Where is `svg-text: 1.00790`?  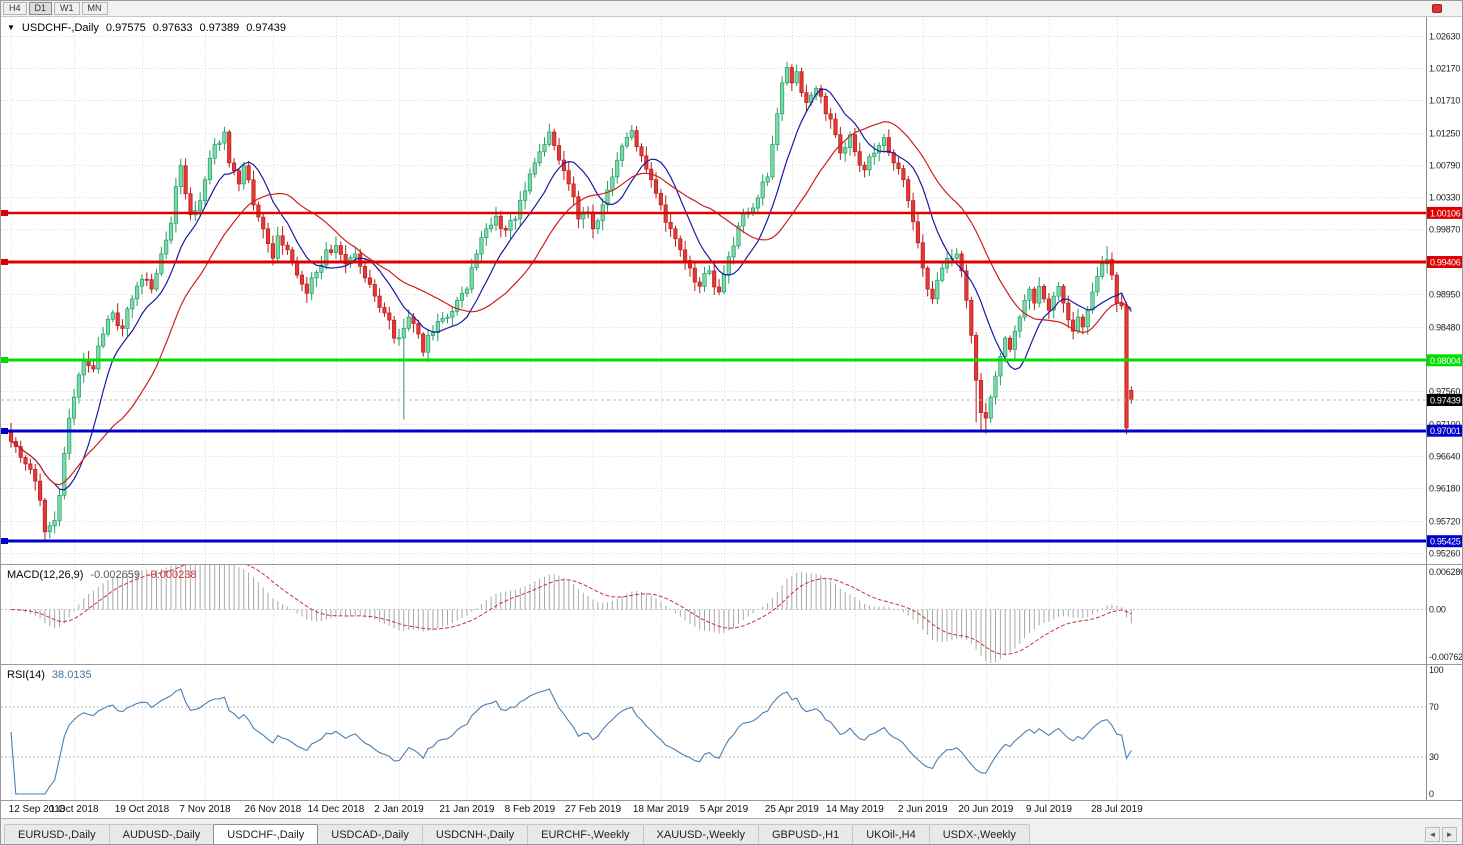 svg-text: 1.00790 is located at coordinates (1444, 166).